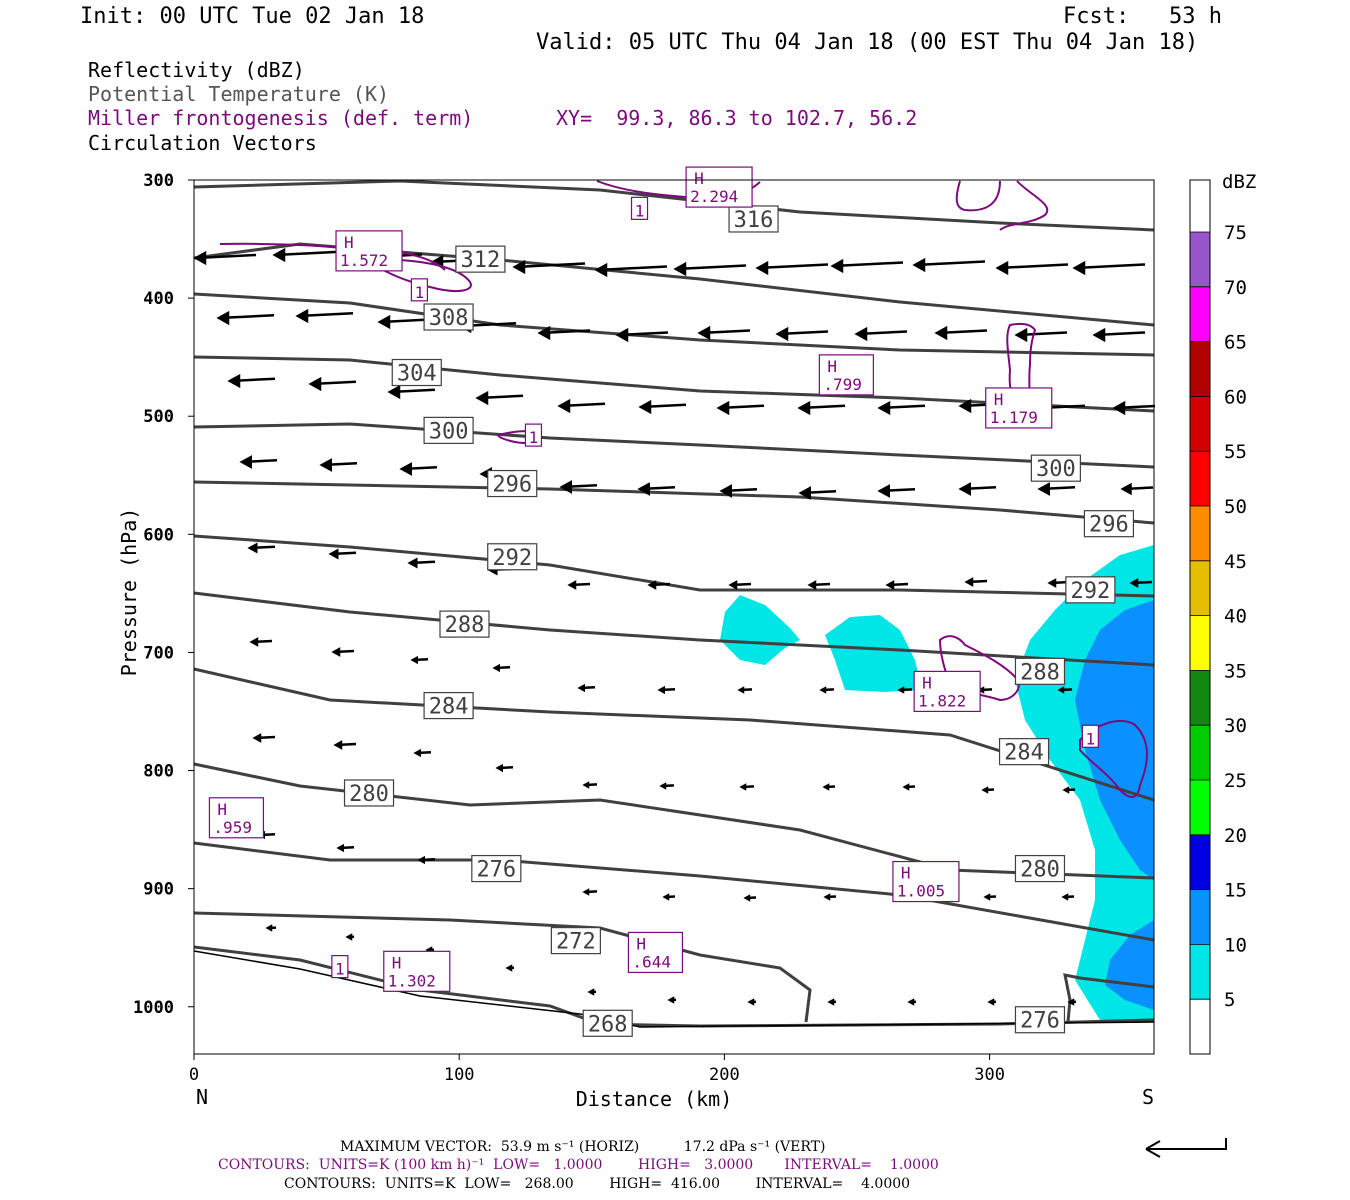 The height and width of the screenshot is (1200, 1350). What do you see at coordinates (1186, 1148) in the screenshot?
I see `reference-vector-arrow` at bounding box center [1186, 1148].